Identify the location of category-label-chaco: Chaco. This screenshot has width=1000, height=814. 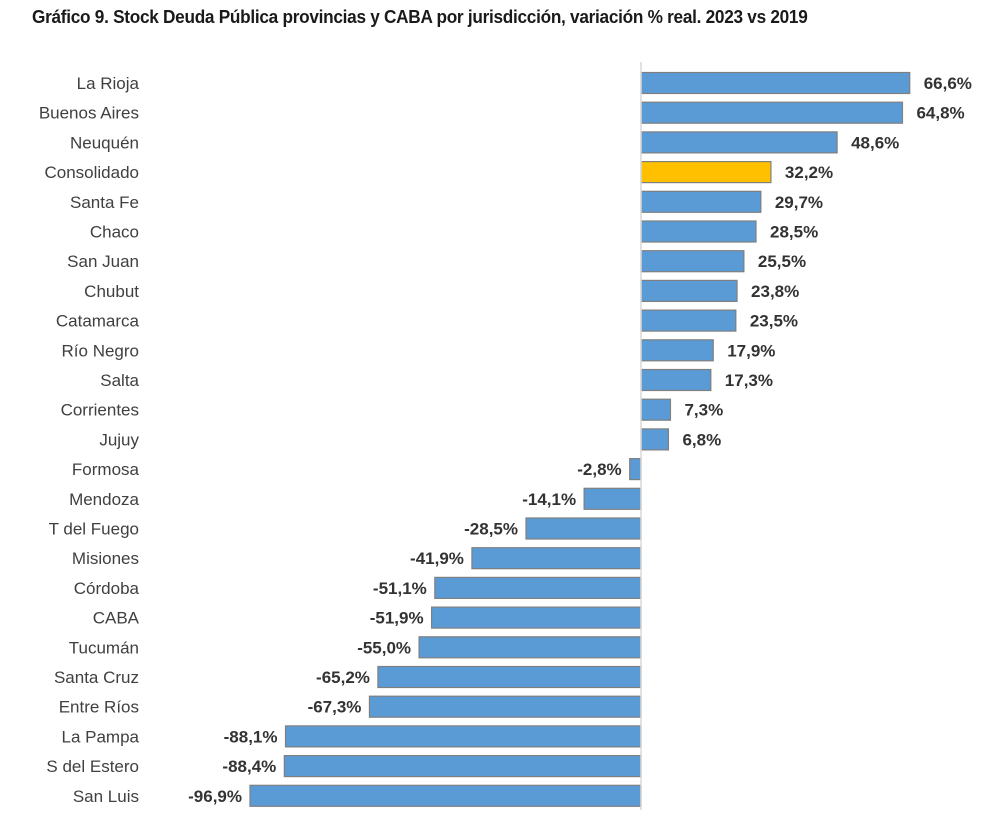
(114, 232).